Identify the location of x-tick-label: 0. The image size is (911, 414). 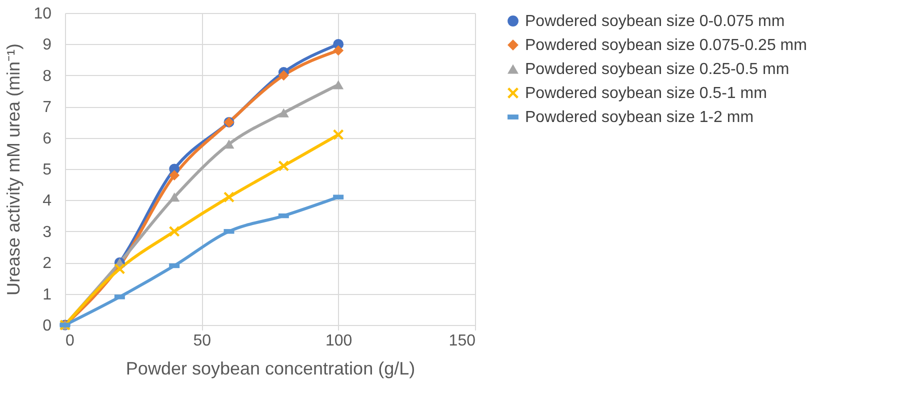
(70, 341).